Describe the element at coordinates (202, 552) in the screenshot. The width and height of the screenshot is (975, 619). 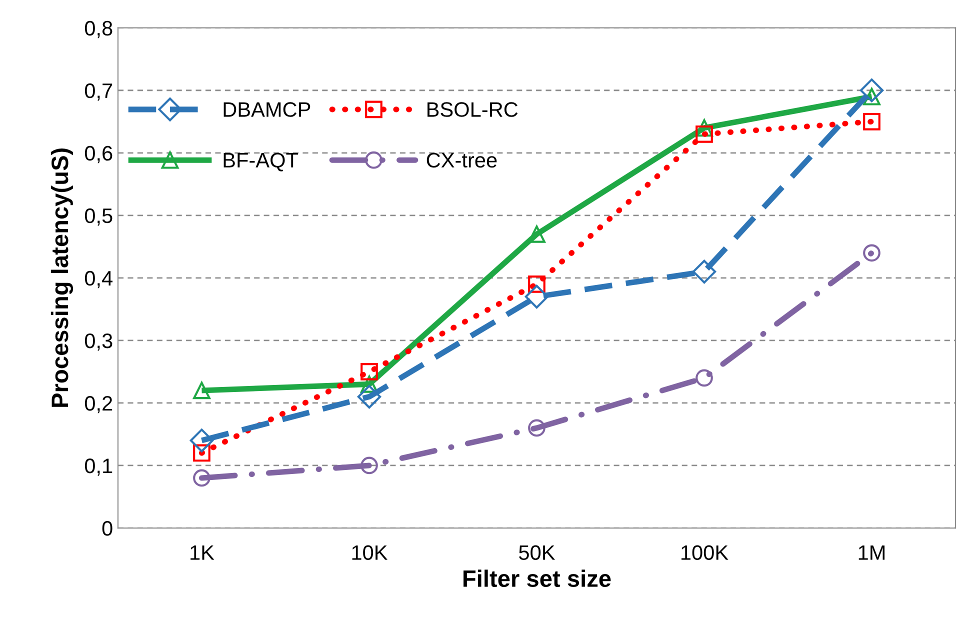
I see `x-tick-label: 1K` at that location.